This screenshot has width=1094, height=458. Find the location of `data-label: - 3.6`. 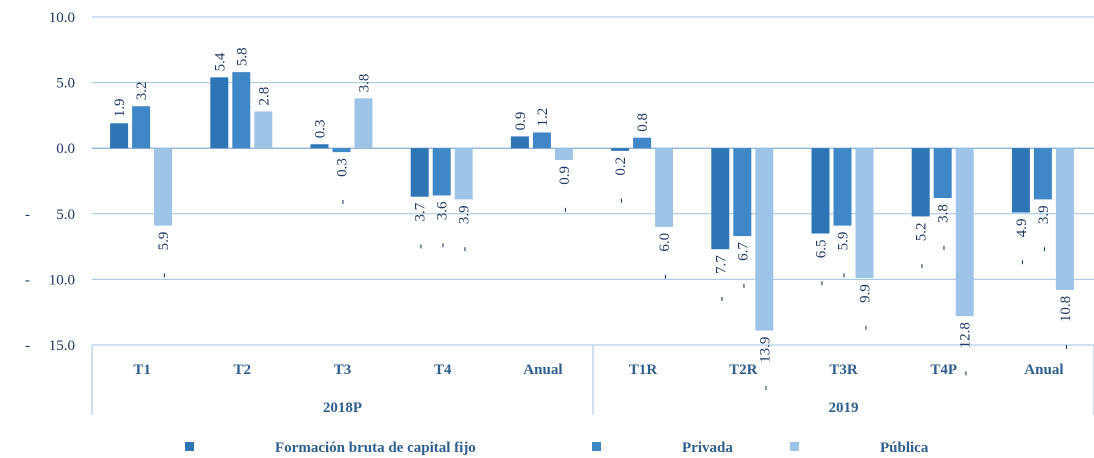

data-label: - 3.6 is located at coordinates (443, 224).